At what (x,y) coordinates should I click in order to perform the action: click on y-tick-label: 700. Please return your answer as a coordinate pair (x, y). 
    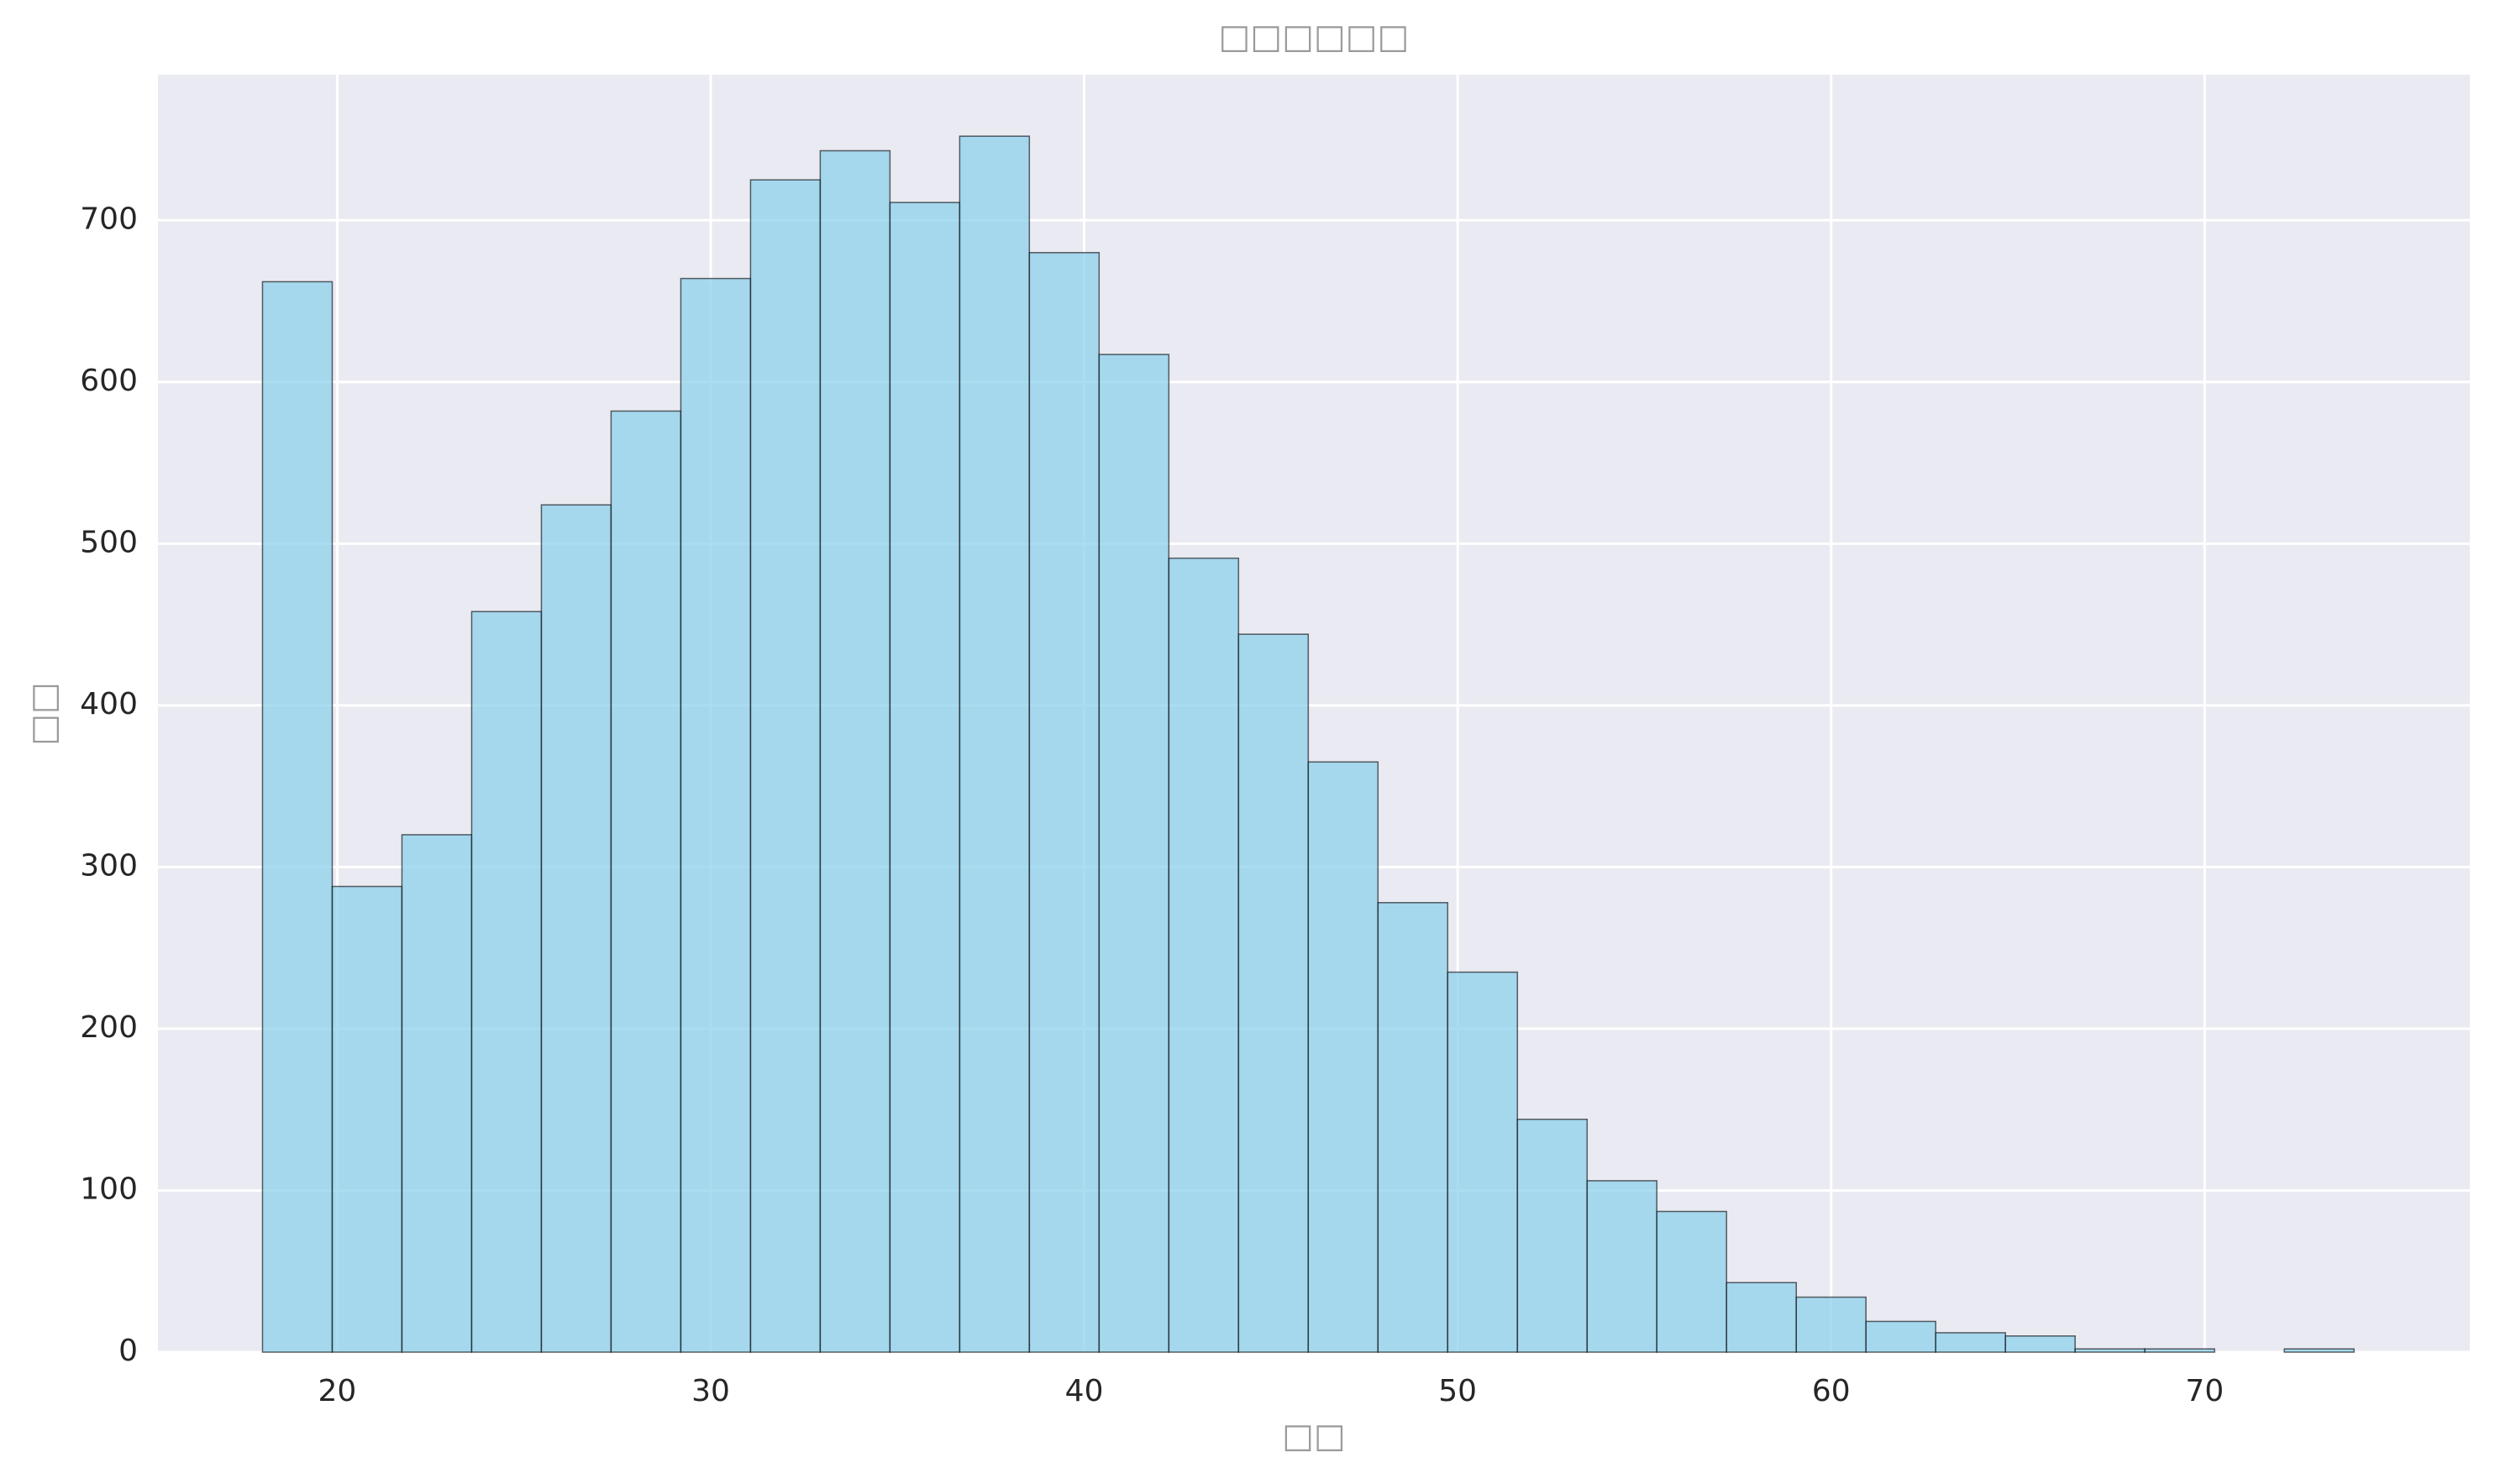
    Looking at the image, I should click on (109, 219).